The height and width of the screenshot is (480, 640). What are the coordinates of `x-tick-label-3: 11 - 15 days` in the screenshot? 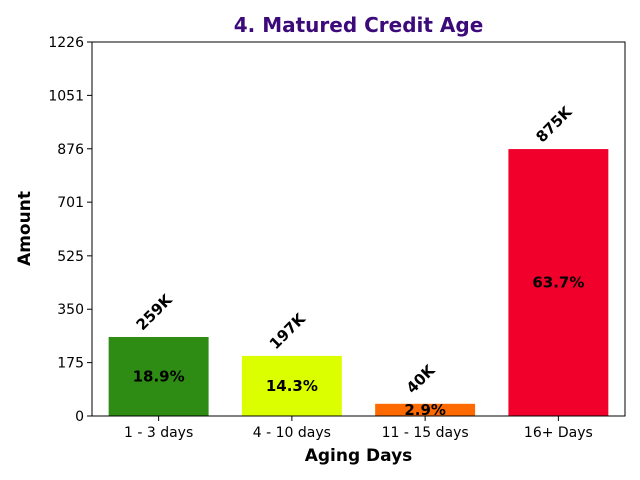 It's located at (425, 433).